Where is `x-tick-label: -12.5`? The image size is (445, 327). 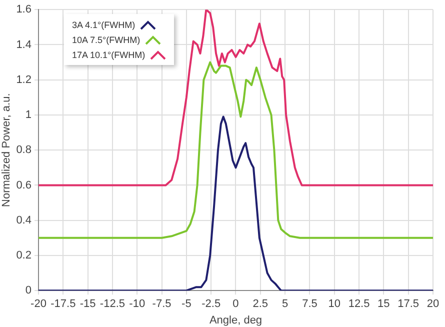
x-tick-label: -12.5 is located at coordinates (112, 304).